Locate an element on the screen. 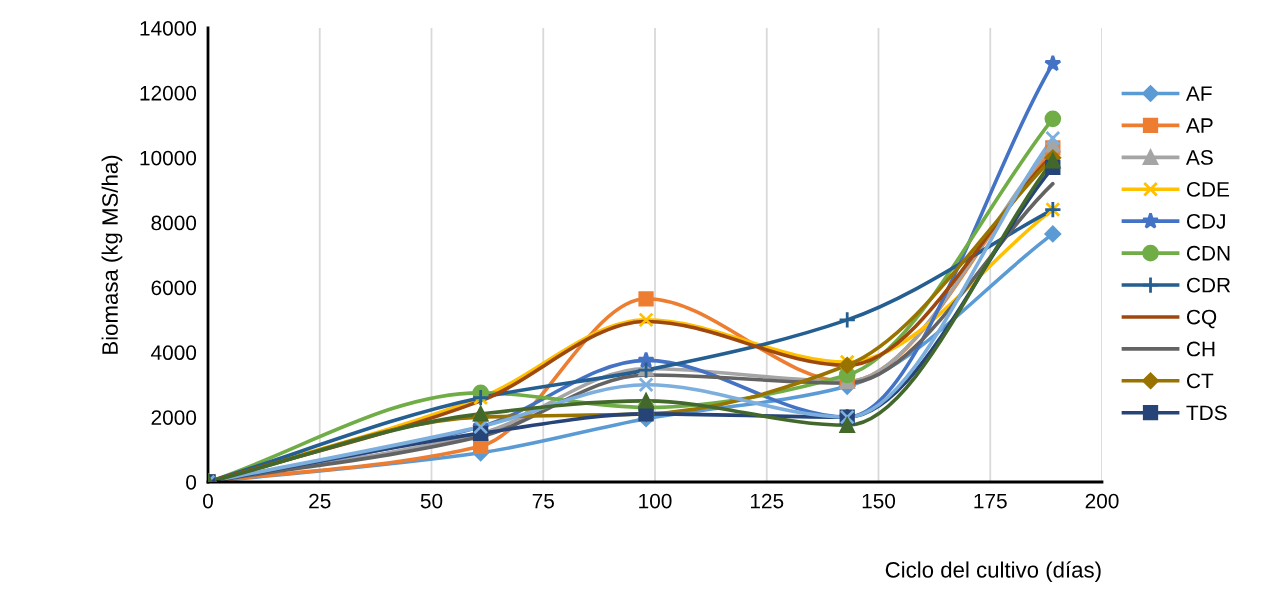 This screenshot has width=1275, height=604. legend-label: CT is located at coordinates (1200, 381).